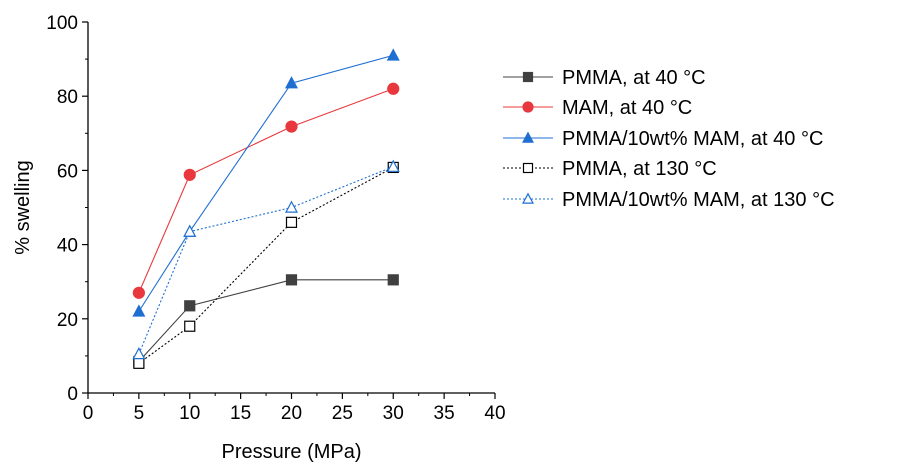 The height and width of the screenshot is (465, 897). I want to click on x-tick-label: 35, so click(444, 413).